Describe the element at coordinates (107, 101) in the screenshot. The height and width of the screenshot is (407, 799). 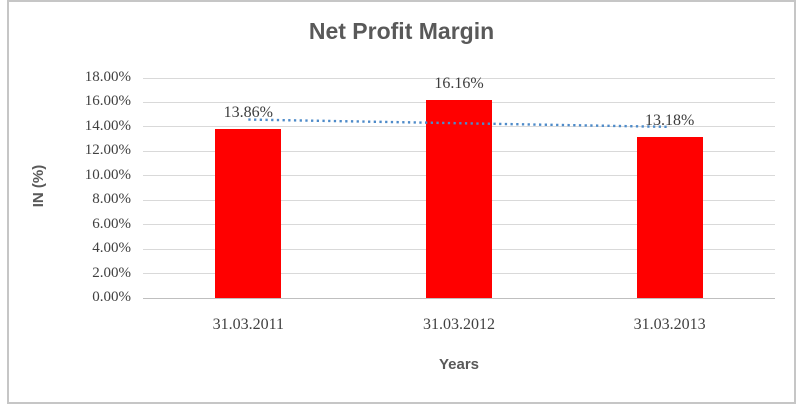
I see `y-tick-label: 16.00%` at that location.